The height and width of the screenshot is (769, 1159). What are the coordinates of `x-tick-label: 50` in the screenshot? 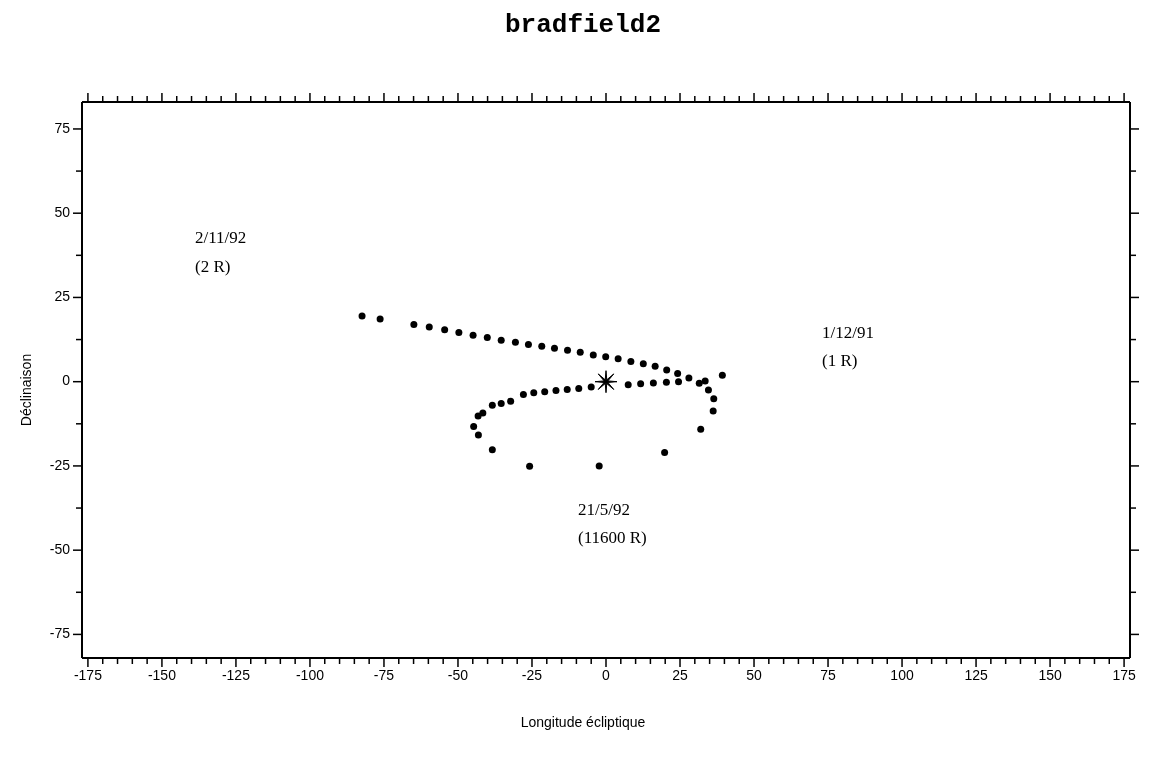 It's located at (754, 675).